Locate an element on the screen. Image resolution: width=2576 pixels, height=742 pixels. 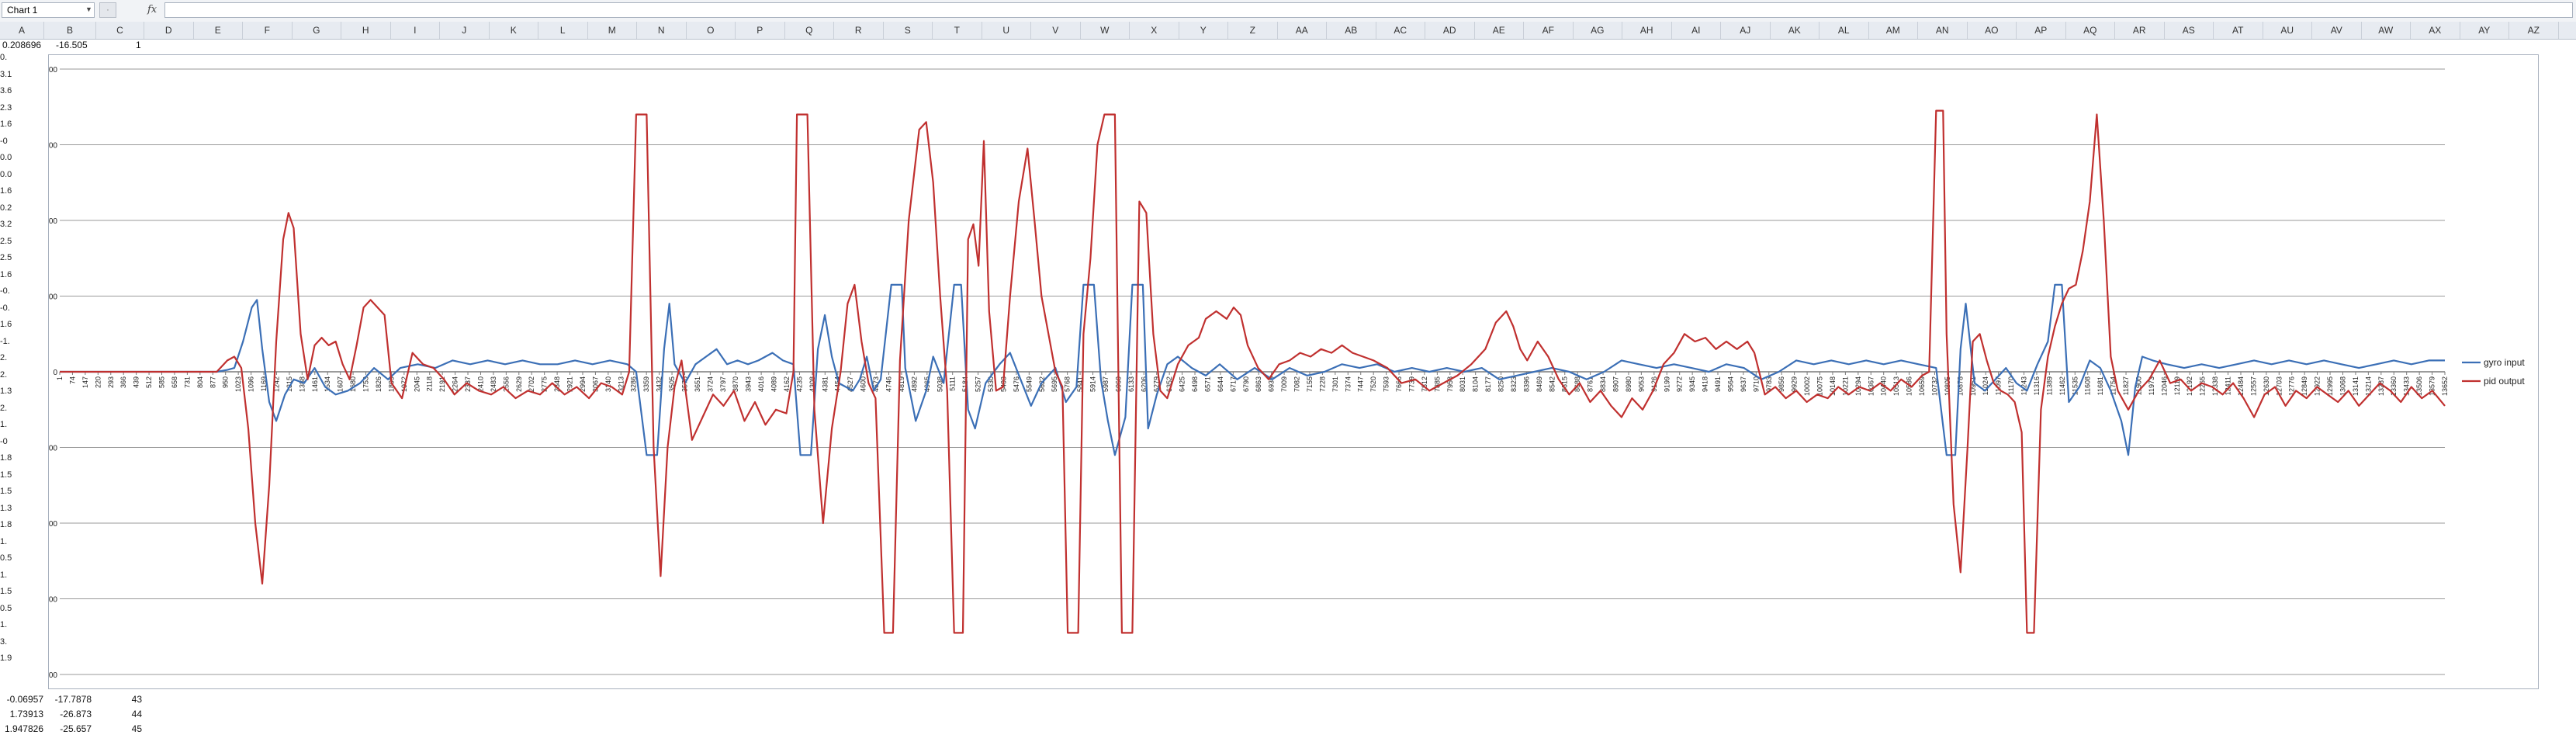
chevron-down-icon: ▼ is located at coordinates (88, 9).